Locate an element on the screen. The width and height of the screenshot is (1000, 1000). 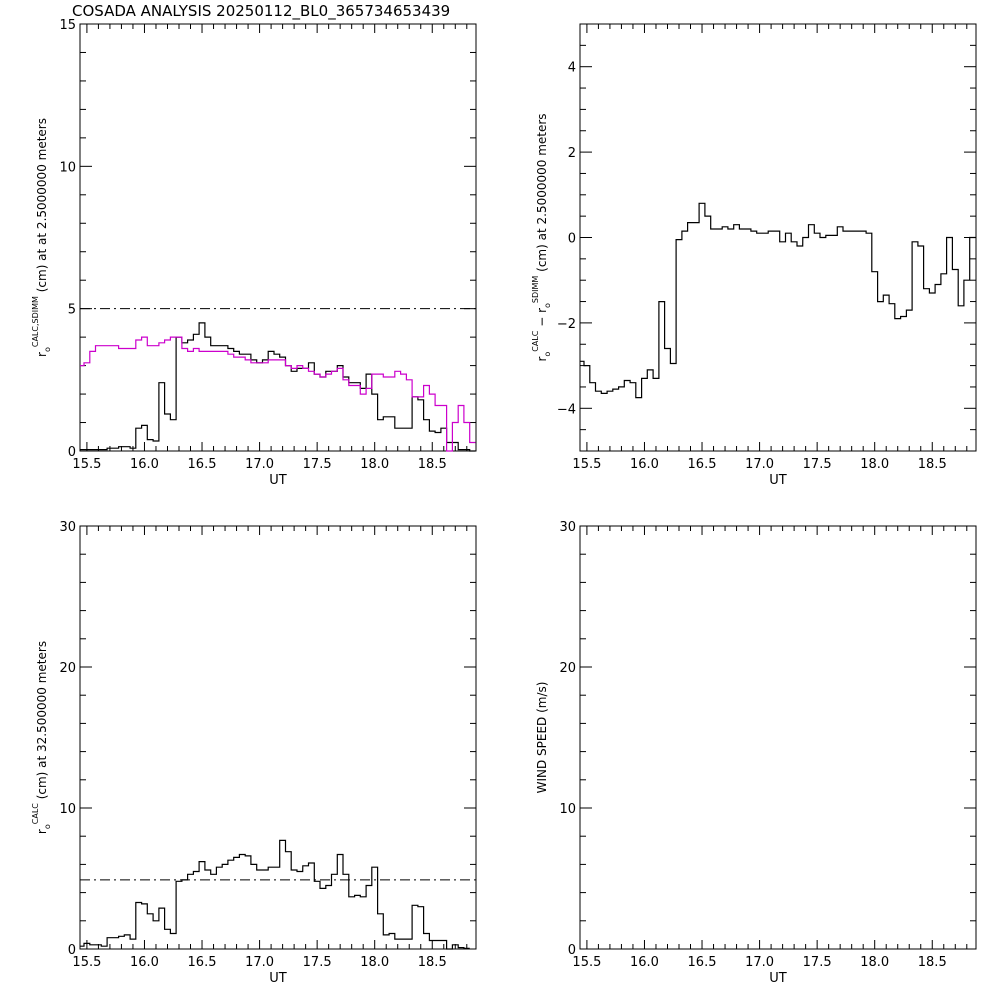
ylabel-text: (cm) at 32.500000 meters is located at coordinates (42, 722).